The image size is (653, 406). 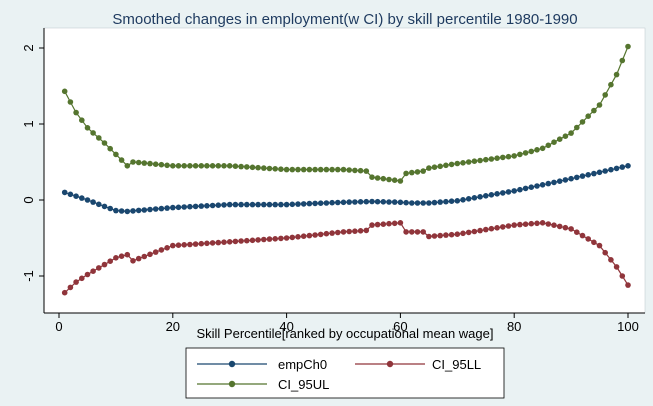 What do you see at coordinates (390, 364) in the screenshot?
I see `legend-marker-CI_95LL` at bounding box center [390, 364].